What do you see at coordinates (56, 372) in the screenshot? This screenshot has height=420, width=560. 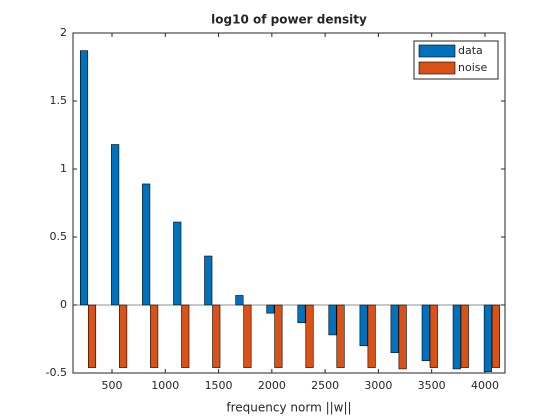 I see `y-tick-label: -0.5` at bounding box center [56, 372].